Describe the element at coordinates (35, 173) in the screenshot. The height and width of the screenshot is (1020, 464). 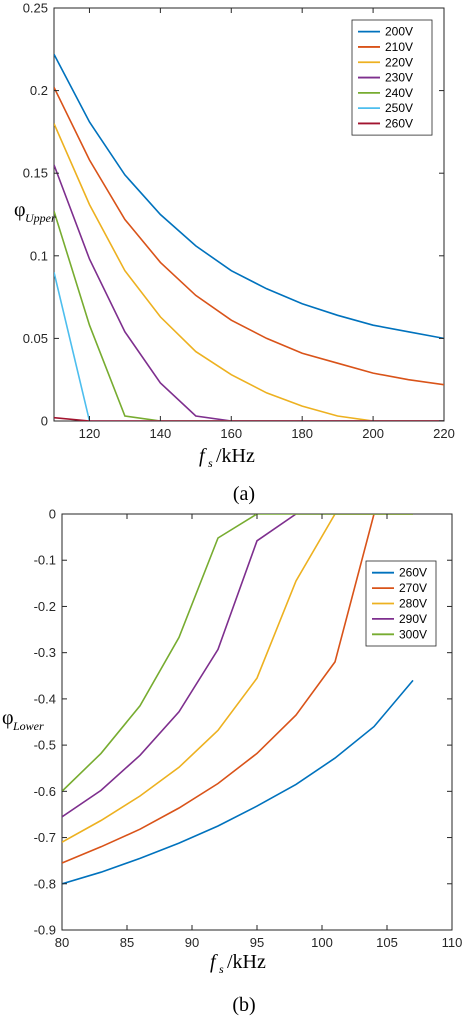
I see `y-tick-label: 0.15` at that location.